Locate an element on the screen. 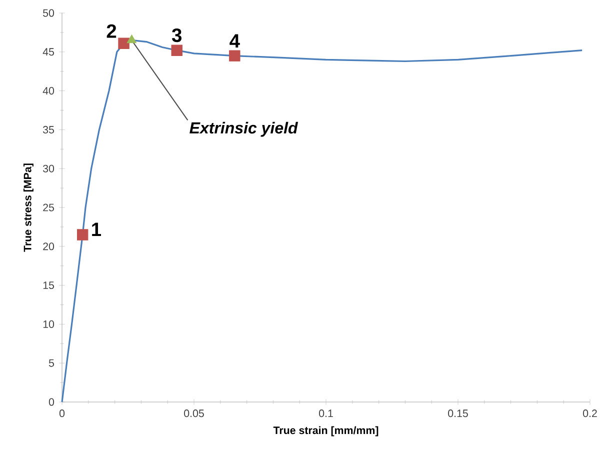  annotation: 2 is located at coordinates (111, 31).